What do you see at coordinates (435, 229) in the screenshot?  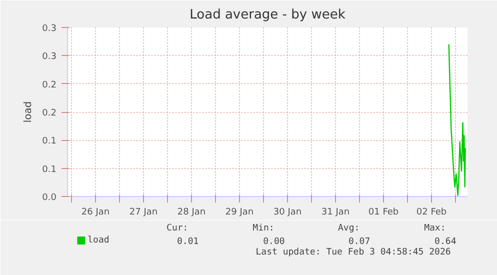 I see `text: Max:` at bounding box center [435, 229].